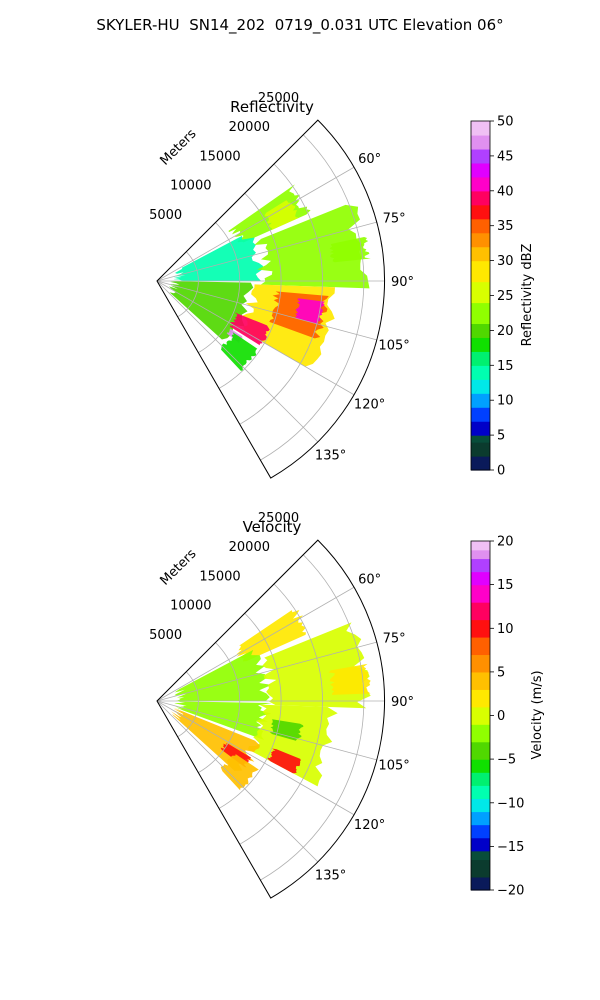 The width and height of the screenshot is (600, 1000). Describe the element at coordinates (505, 156) in the screenshot. I see `reflectivity-colorbar-tick-label: 45` at that location.